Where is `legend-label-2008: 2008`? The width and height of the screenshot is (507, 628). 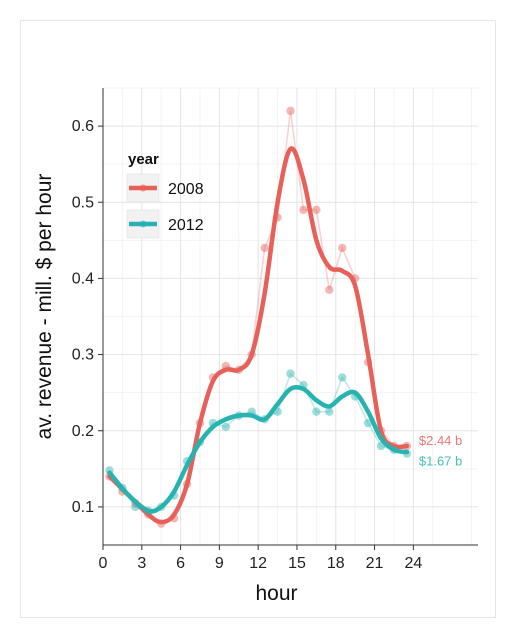 legend-label-2008: 2008 is located at coordinates (186, 189).